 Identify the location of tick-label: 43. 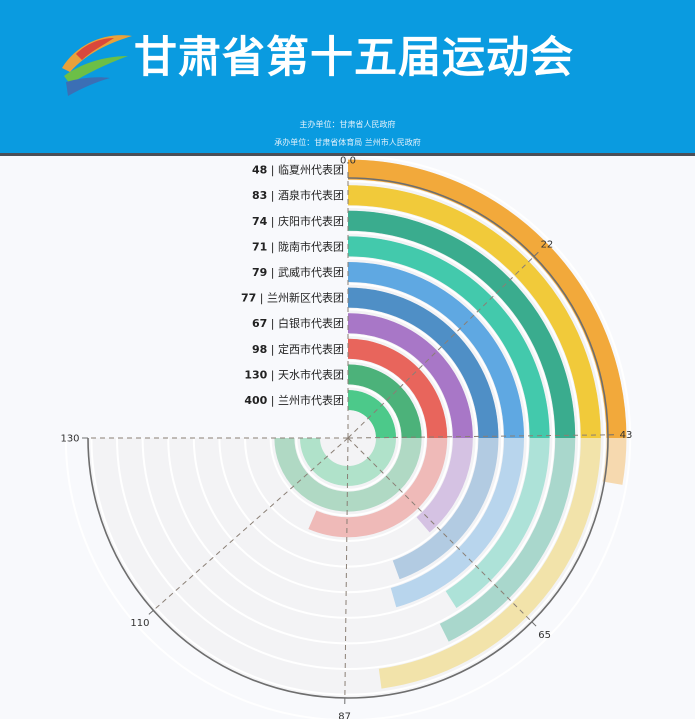
(626, 435).